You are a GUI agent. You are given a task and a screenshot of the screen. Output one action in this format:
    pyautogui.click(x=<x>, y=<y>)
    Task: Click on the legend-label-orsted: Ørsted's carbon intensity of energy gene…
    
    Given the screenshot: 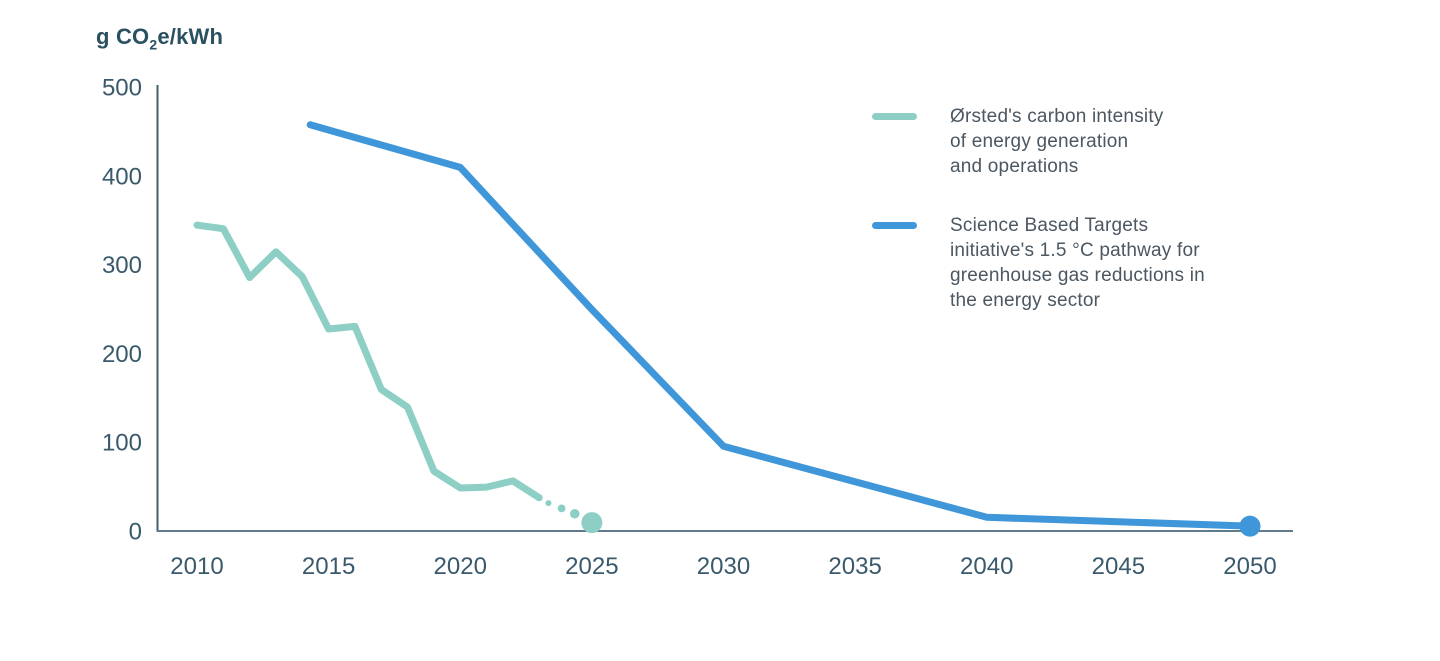 What is the action you would take?
    pyautogui.click(x=1057, y=141)
    